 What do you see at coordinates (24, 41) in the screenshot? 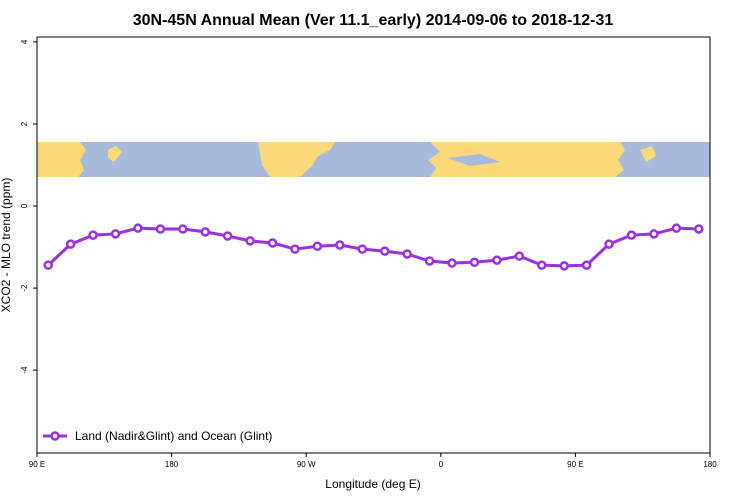
I see `y-tick-label: 4` at bounding box center [24, 41].